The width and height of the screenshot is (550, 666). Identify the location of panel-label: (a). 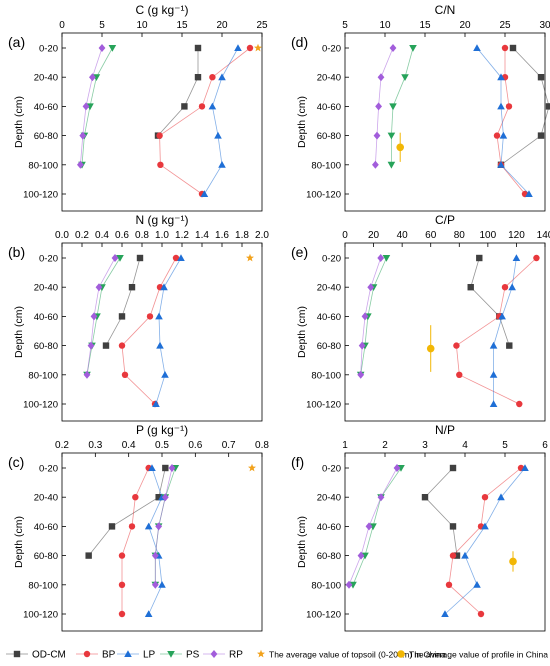
(16, 42).